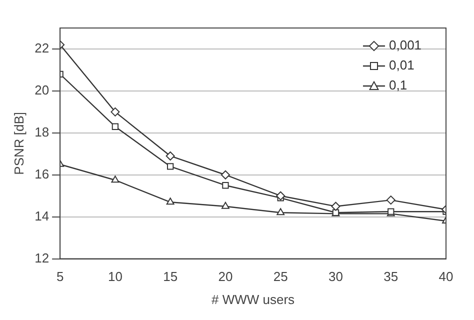 The image size is (474, 320). I want to click on y-axis-title: PSNR [dB], so click(18, 143).